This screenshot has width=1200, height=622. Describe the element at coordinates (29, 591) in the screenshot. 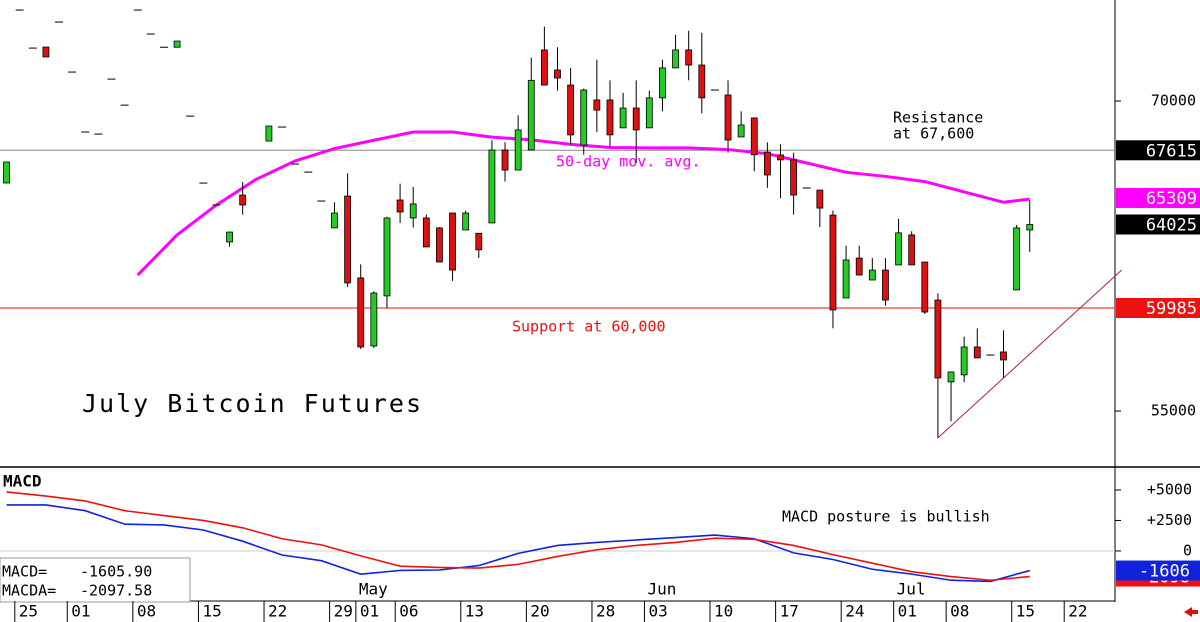

I see `readout-label: MACDA=` at that location.